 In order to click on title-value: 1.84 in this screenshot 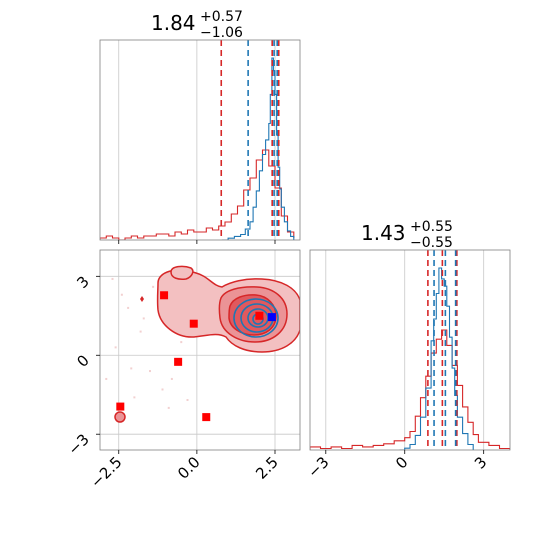, I will do `click(173, 23)`.